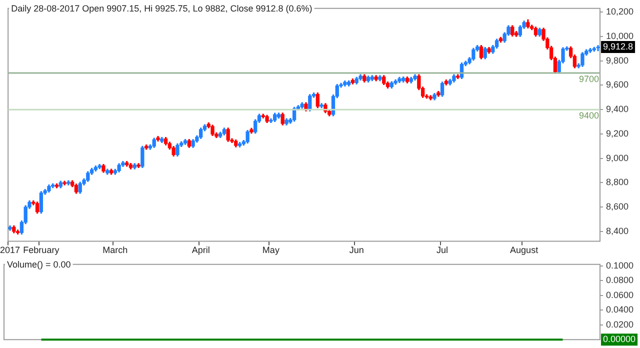 The width and height of the screenshot is (640, 348). I want to click on annotation: 9,912.8, so click(618, 47).